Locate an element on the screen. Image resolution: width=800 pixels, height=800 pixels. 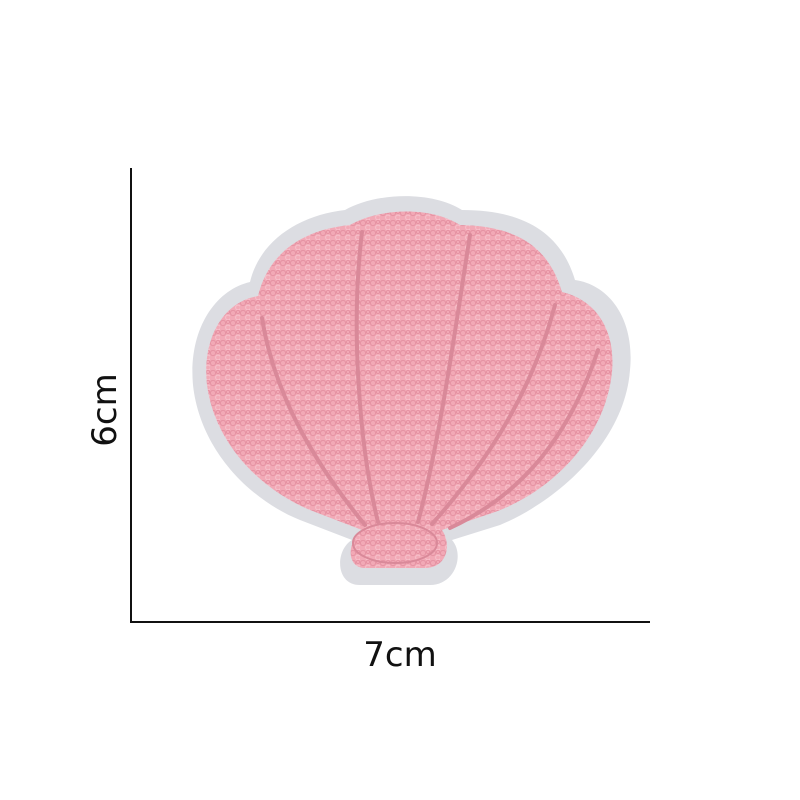
width-label: 7cm is located at coordinates (400, 655).